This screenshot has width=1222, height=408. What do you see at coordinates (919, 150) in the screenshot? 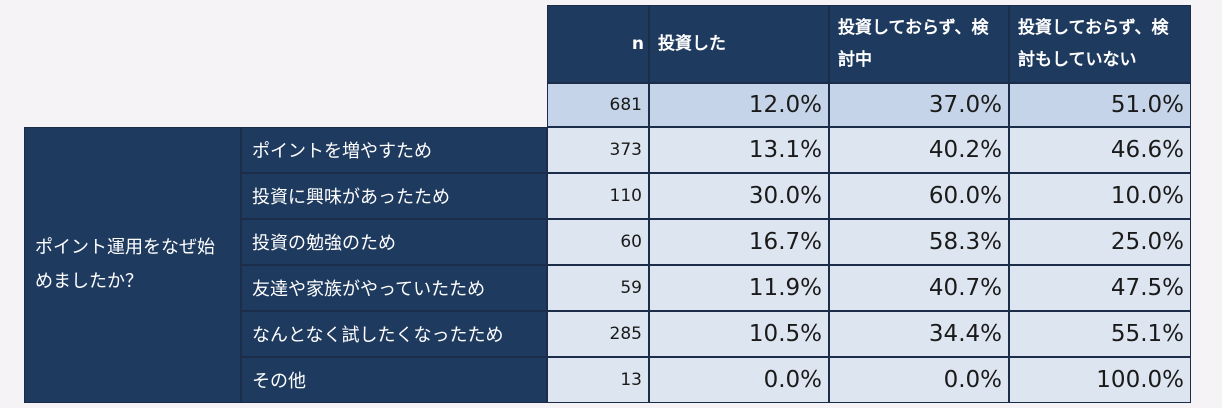
I see `row-value: 40.2%` at bounding box center [919, 150].